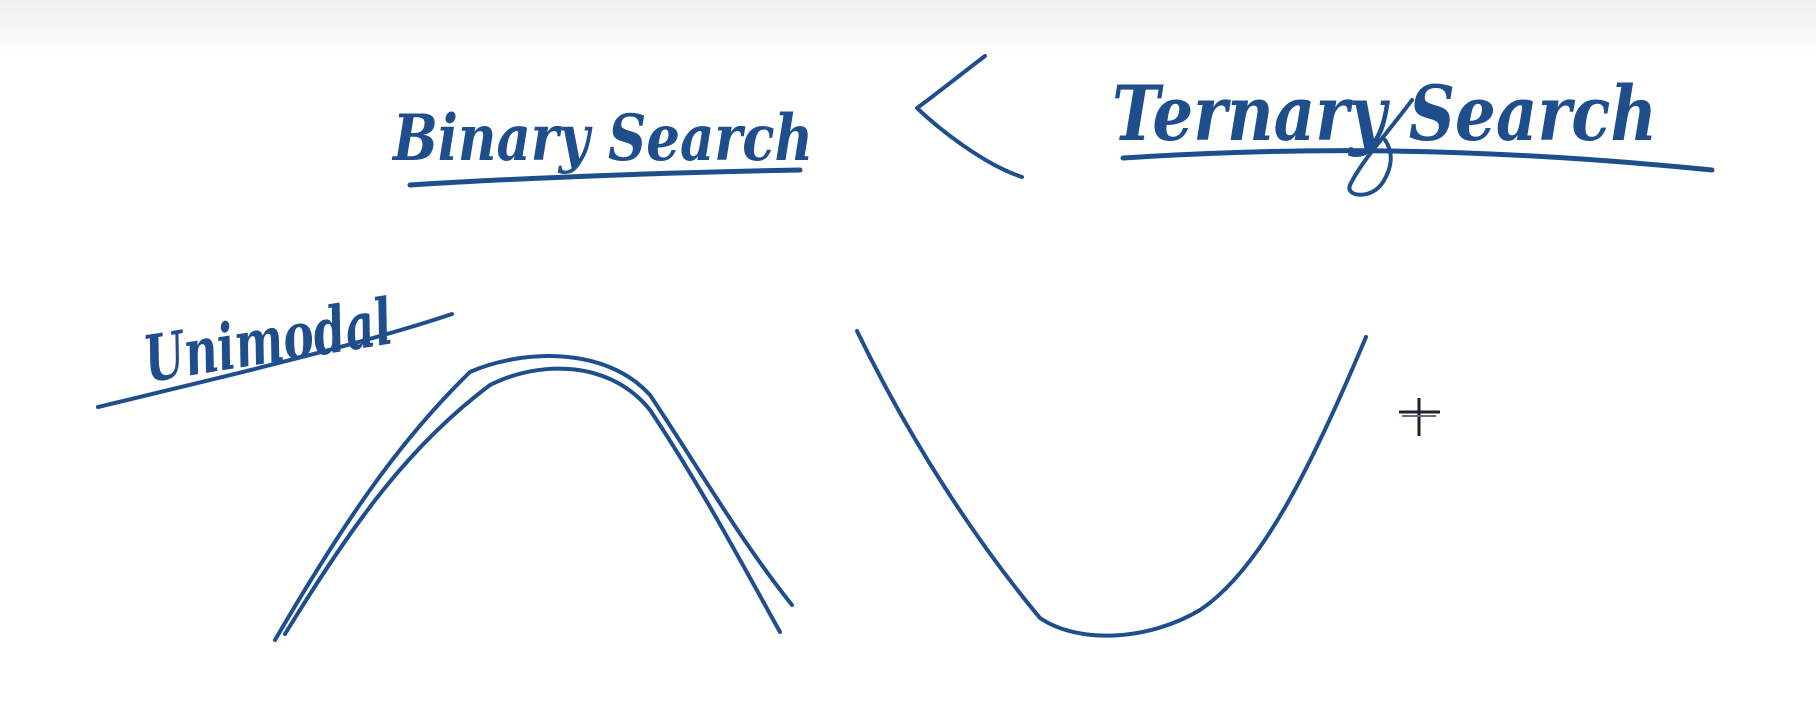  What do you see at coordinates (908, 27) in the screenshot?
I see `toolbar-strip` at bounding box center [908, 27].